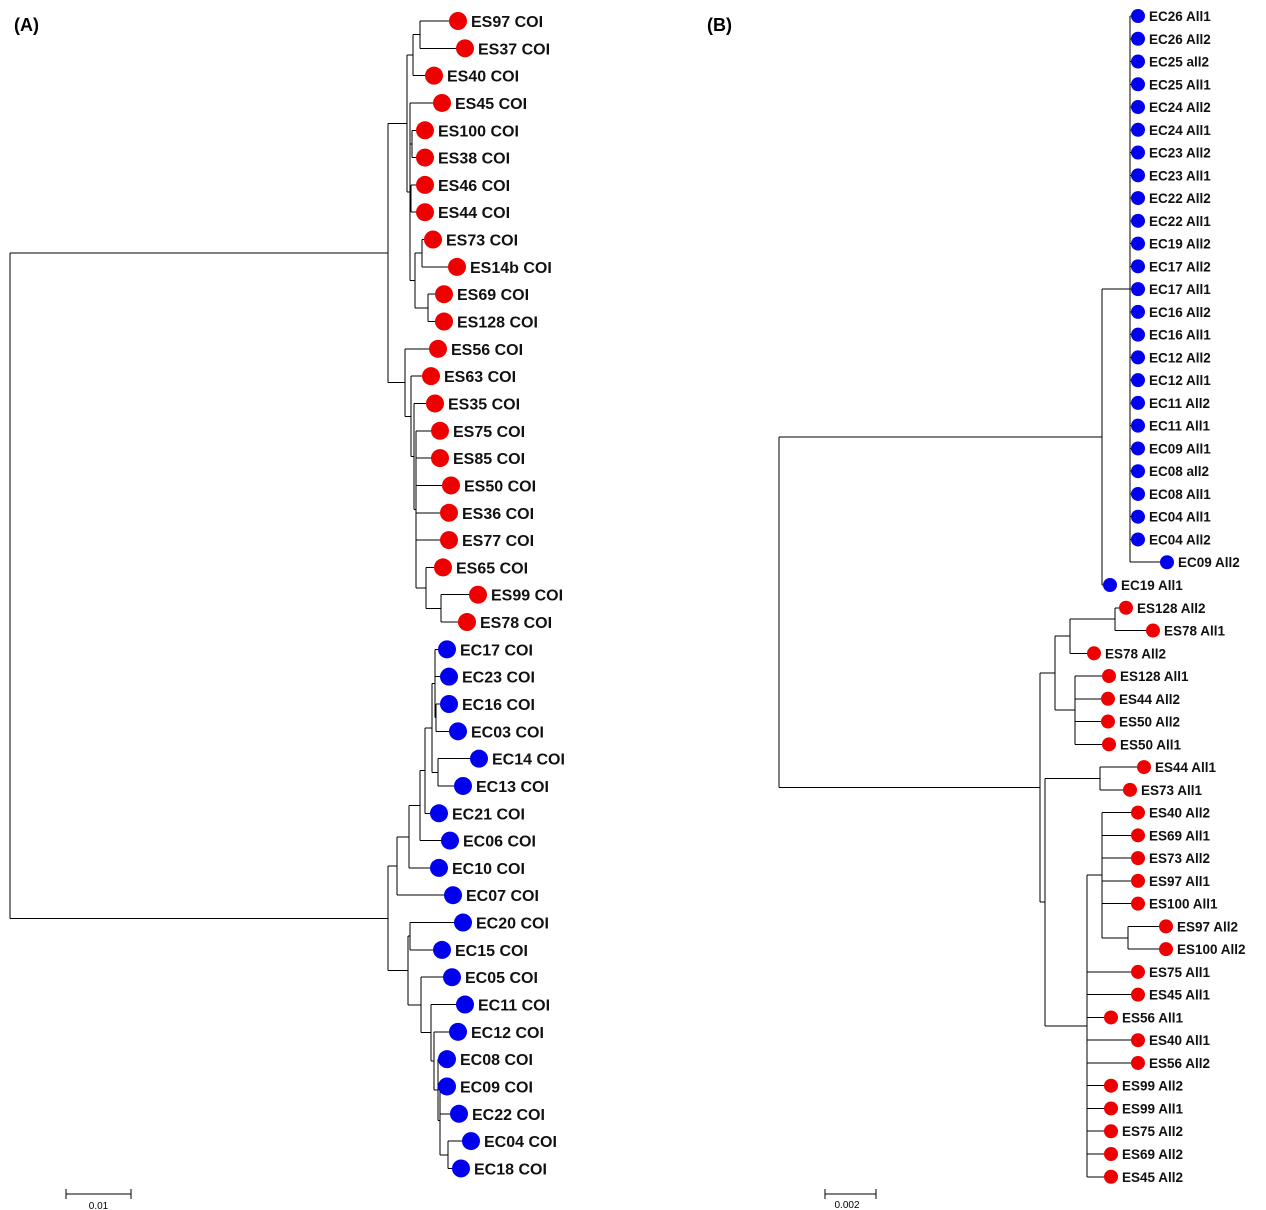 This screenshot has width=1266, height=1210. Describe the element at coordinates (1180, 357) in the screenshot. I see `leaf-label: EC12 All2` at that location.